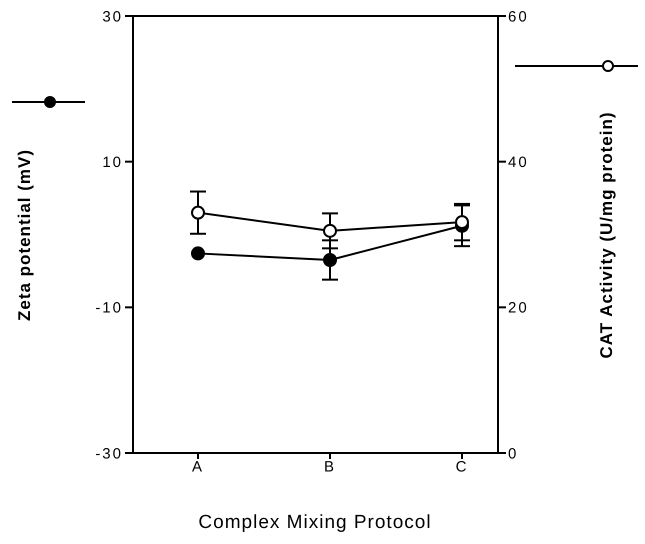 The width and height of the screenshot is (645, 544). What do you see at coordinates (24, 235) in the screenshot?
I see `y-axis-title: Zeta potential (mV)` at bounding box center [24, 235].